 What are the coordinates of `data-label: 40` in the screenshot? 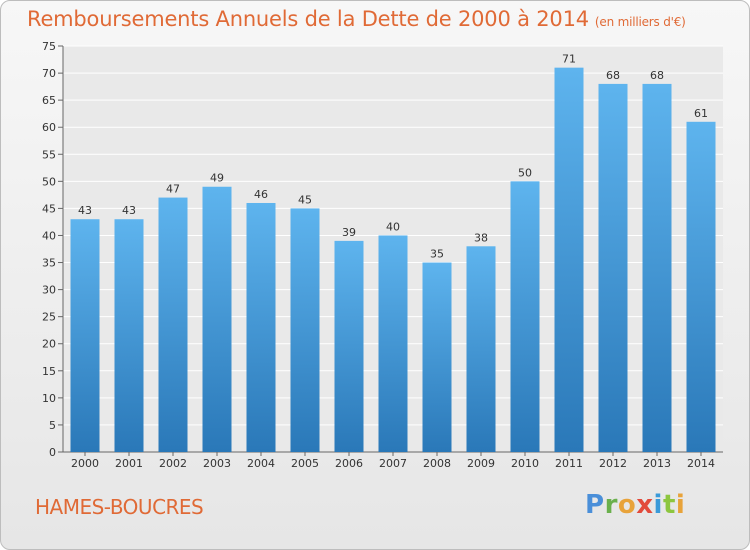 It's located at (393, 226).